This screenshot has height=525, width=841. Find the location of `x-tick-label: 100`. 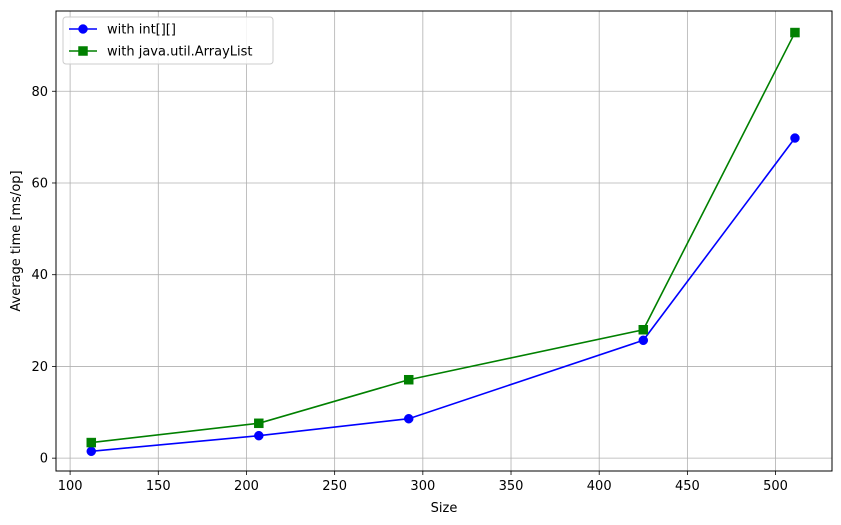

x-tick-label: 100 is located at coordinates (70, 486).